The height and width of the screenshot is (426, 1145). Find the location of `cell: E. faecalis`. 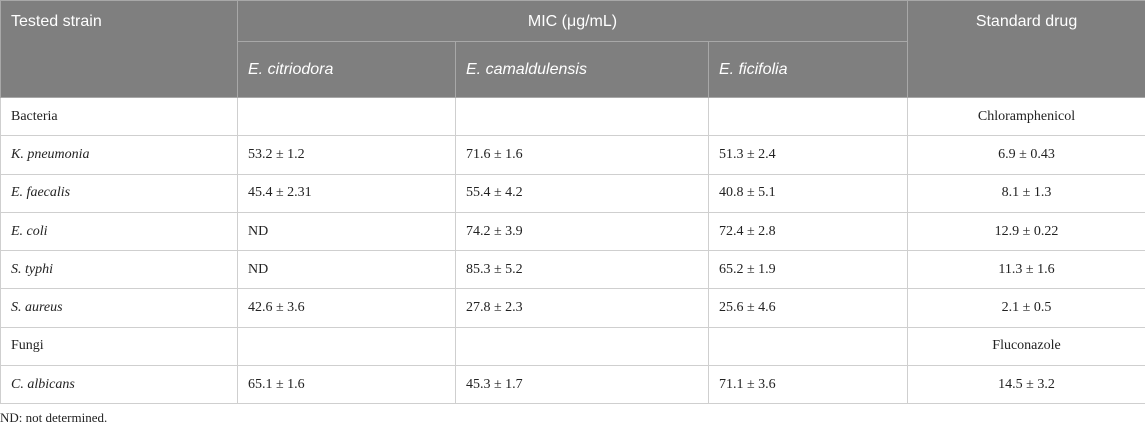

cell: E. faecalis is located at coordinates (119, 193).